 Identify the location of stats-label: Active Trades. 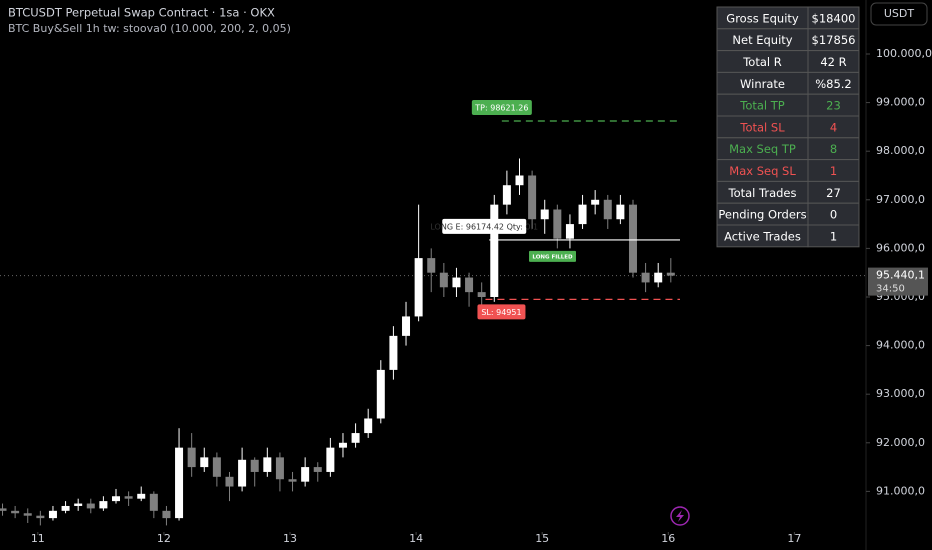
(762, 236).